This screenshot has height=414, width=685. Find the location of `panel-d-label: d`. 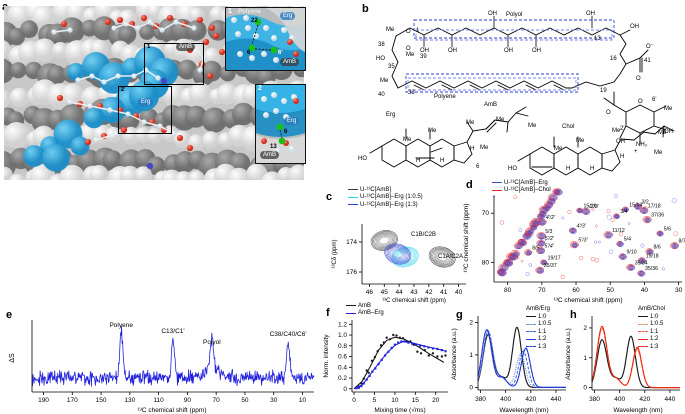

panel-d-label: d is located at coordinates (469, 185).